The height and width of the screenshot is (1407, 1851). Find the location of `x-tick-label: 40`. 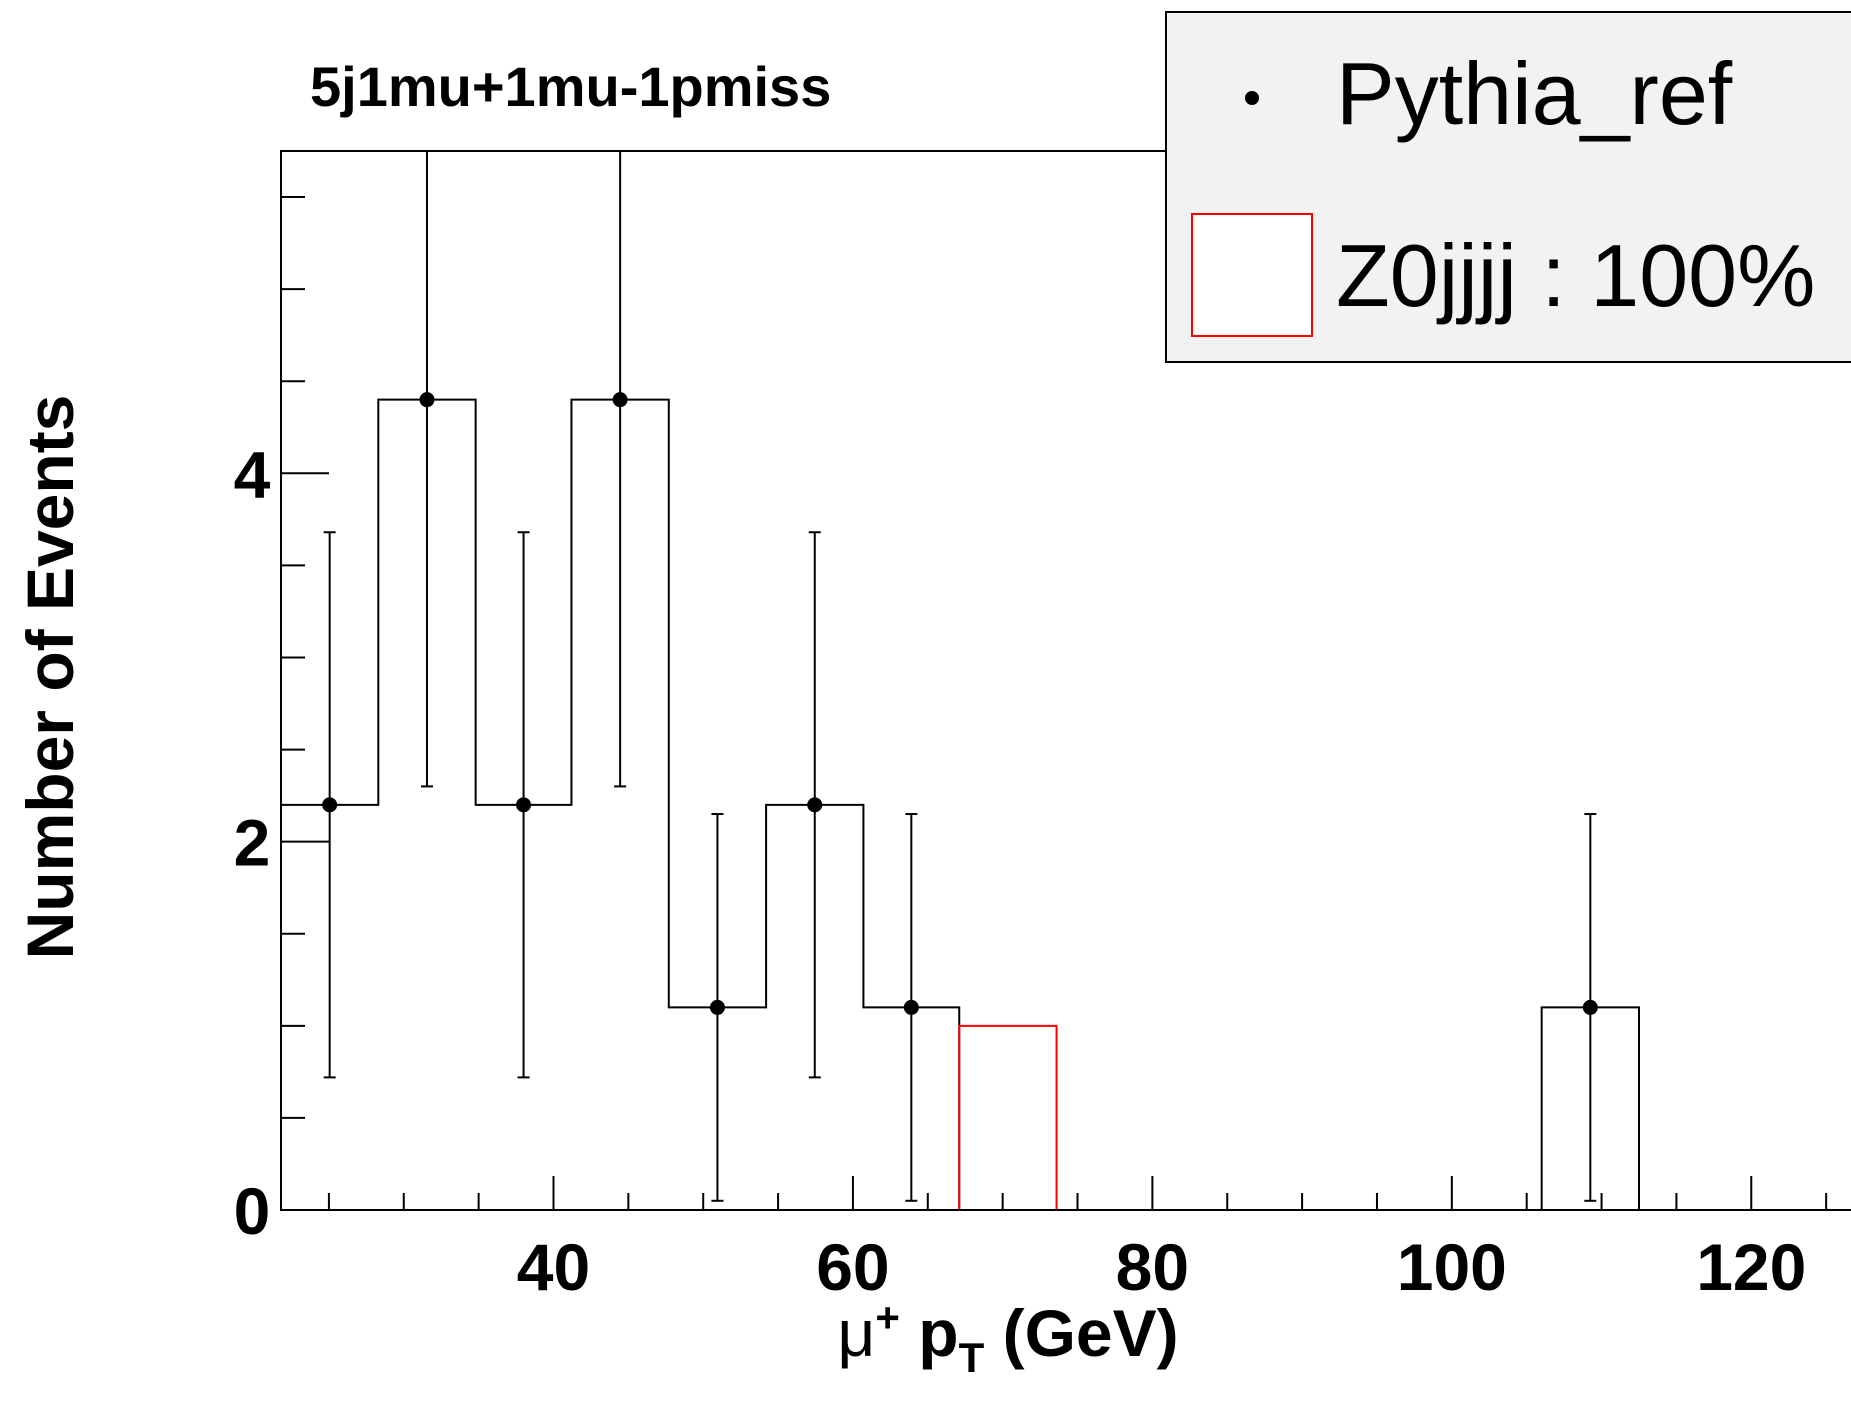

x-tick-label: 40 is located at coordinates (553, 1267).